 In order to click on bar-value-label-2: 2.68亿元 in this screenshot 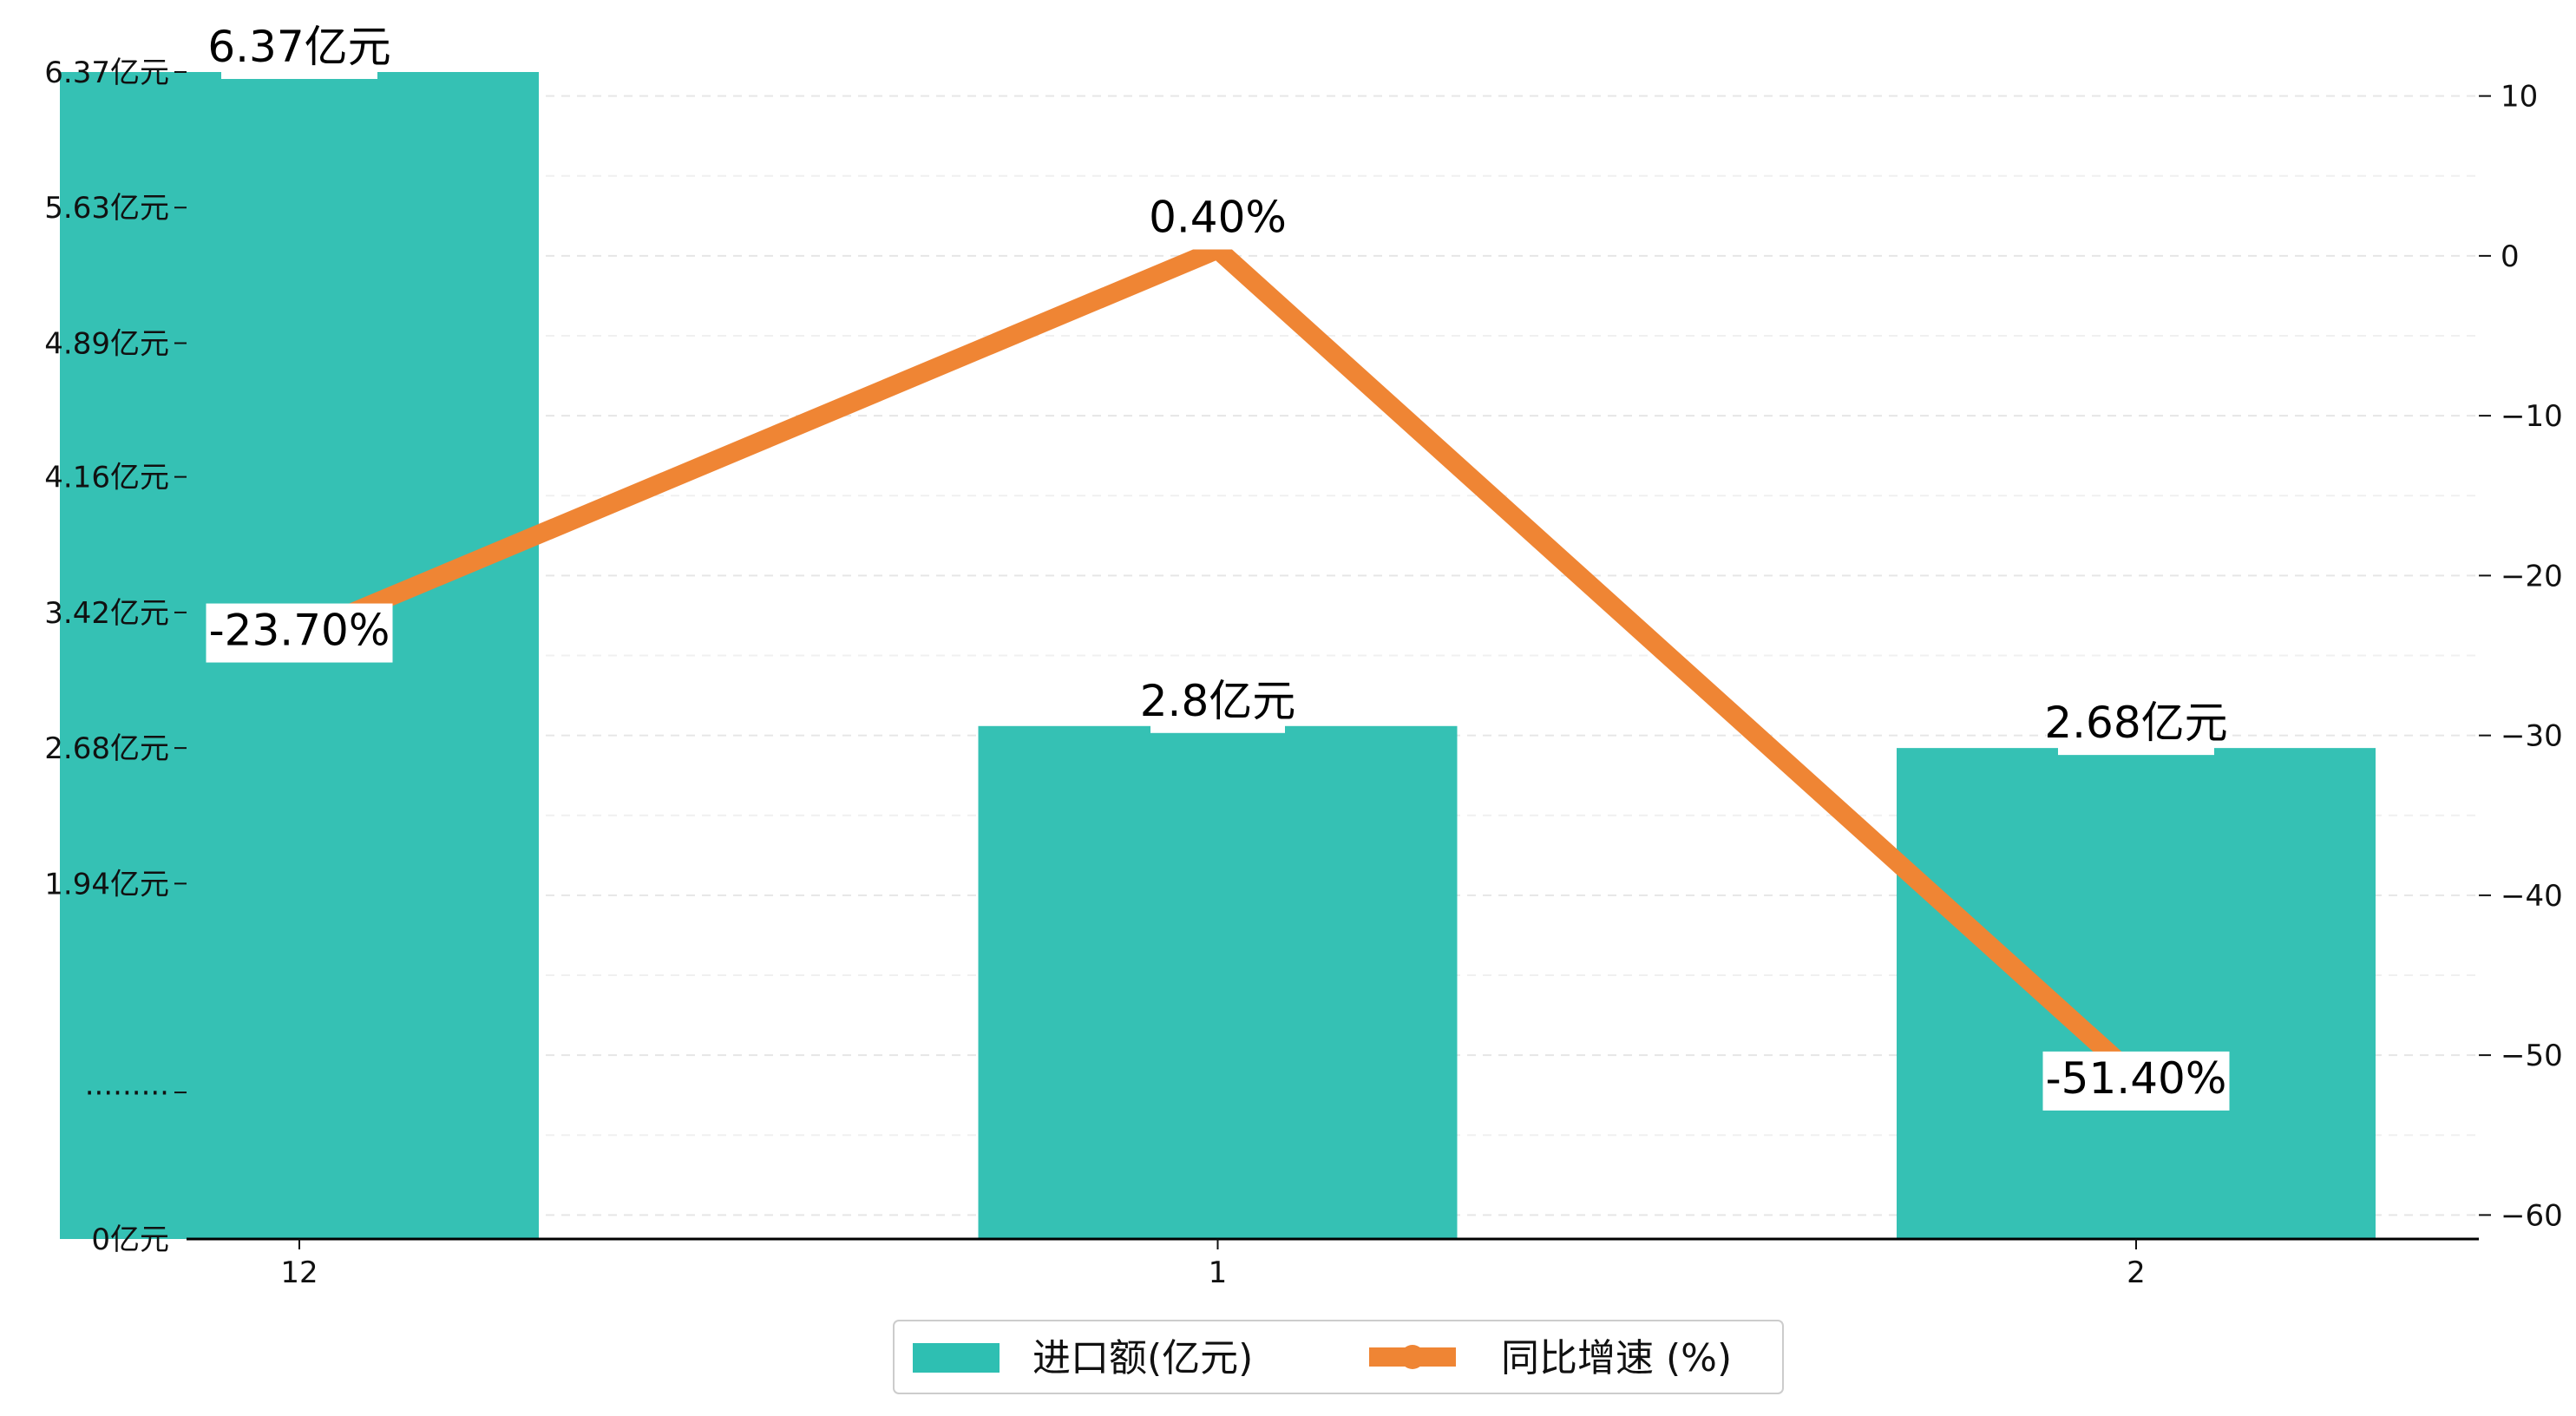, I will do `click(2135, 723)`.